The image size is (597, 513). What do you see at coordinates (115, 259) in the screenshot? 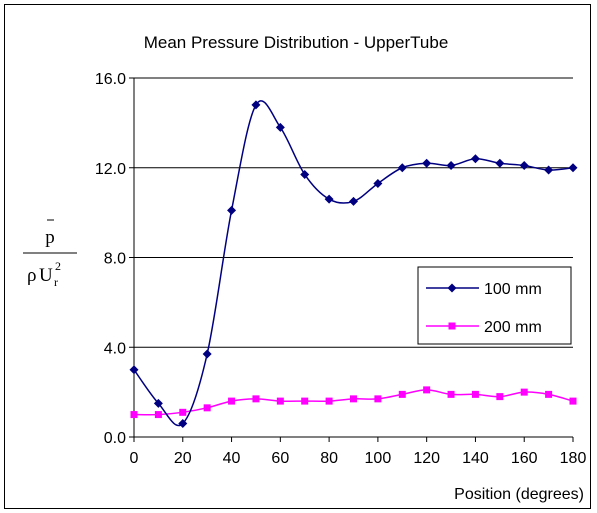
I see `y-tick-label: 8.0` at bounding box center [115, 259].